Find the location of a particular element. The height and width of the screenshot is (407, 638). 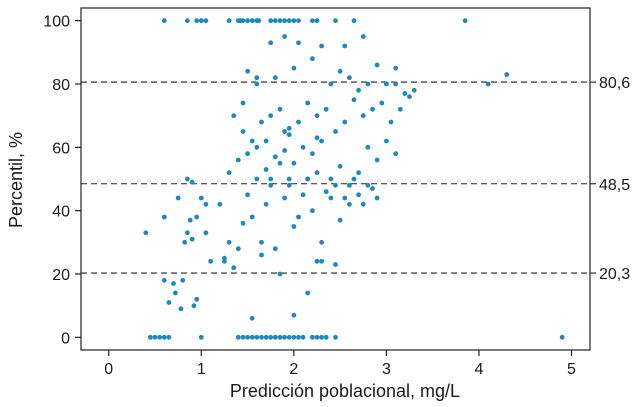

y-tick-label: 60 is located at coordinates (61, 148).